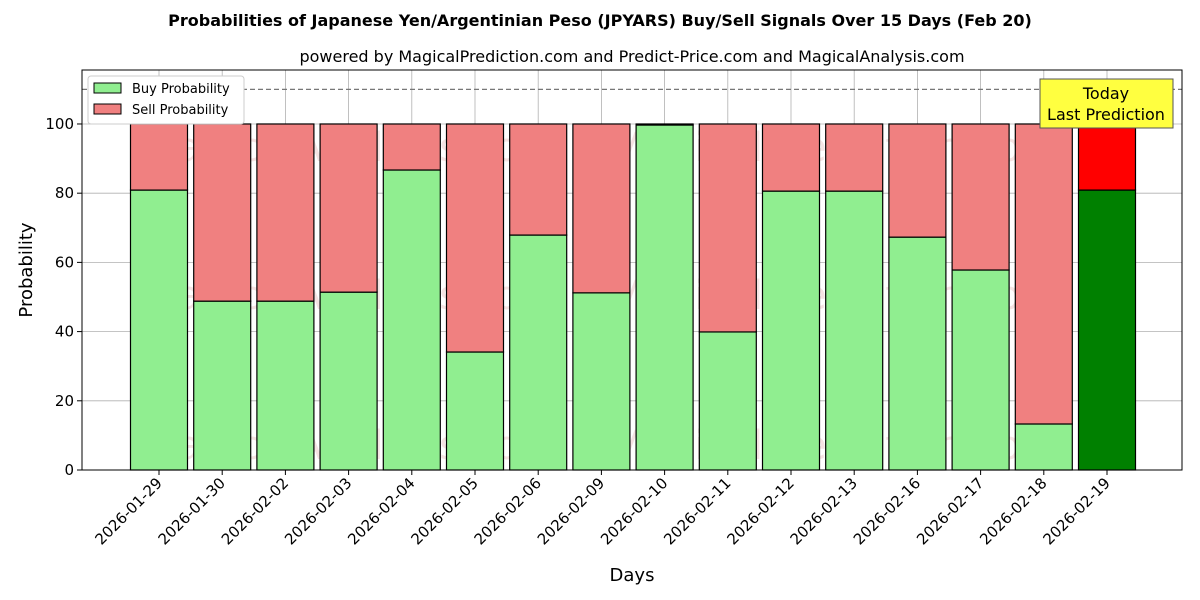 The image size is (1200, 600). I want to click on x-tick-label: 2026-02-06, so click(508, 511).